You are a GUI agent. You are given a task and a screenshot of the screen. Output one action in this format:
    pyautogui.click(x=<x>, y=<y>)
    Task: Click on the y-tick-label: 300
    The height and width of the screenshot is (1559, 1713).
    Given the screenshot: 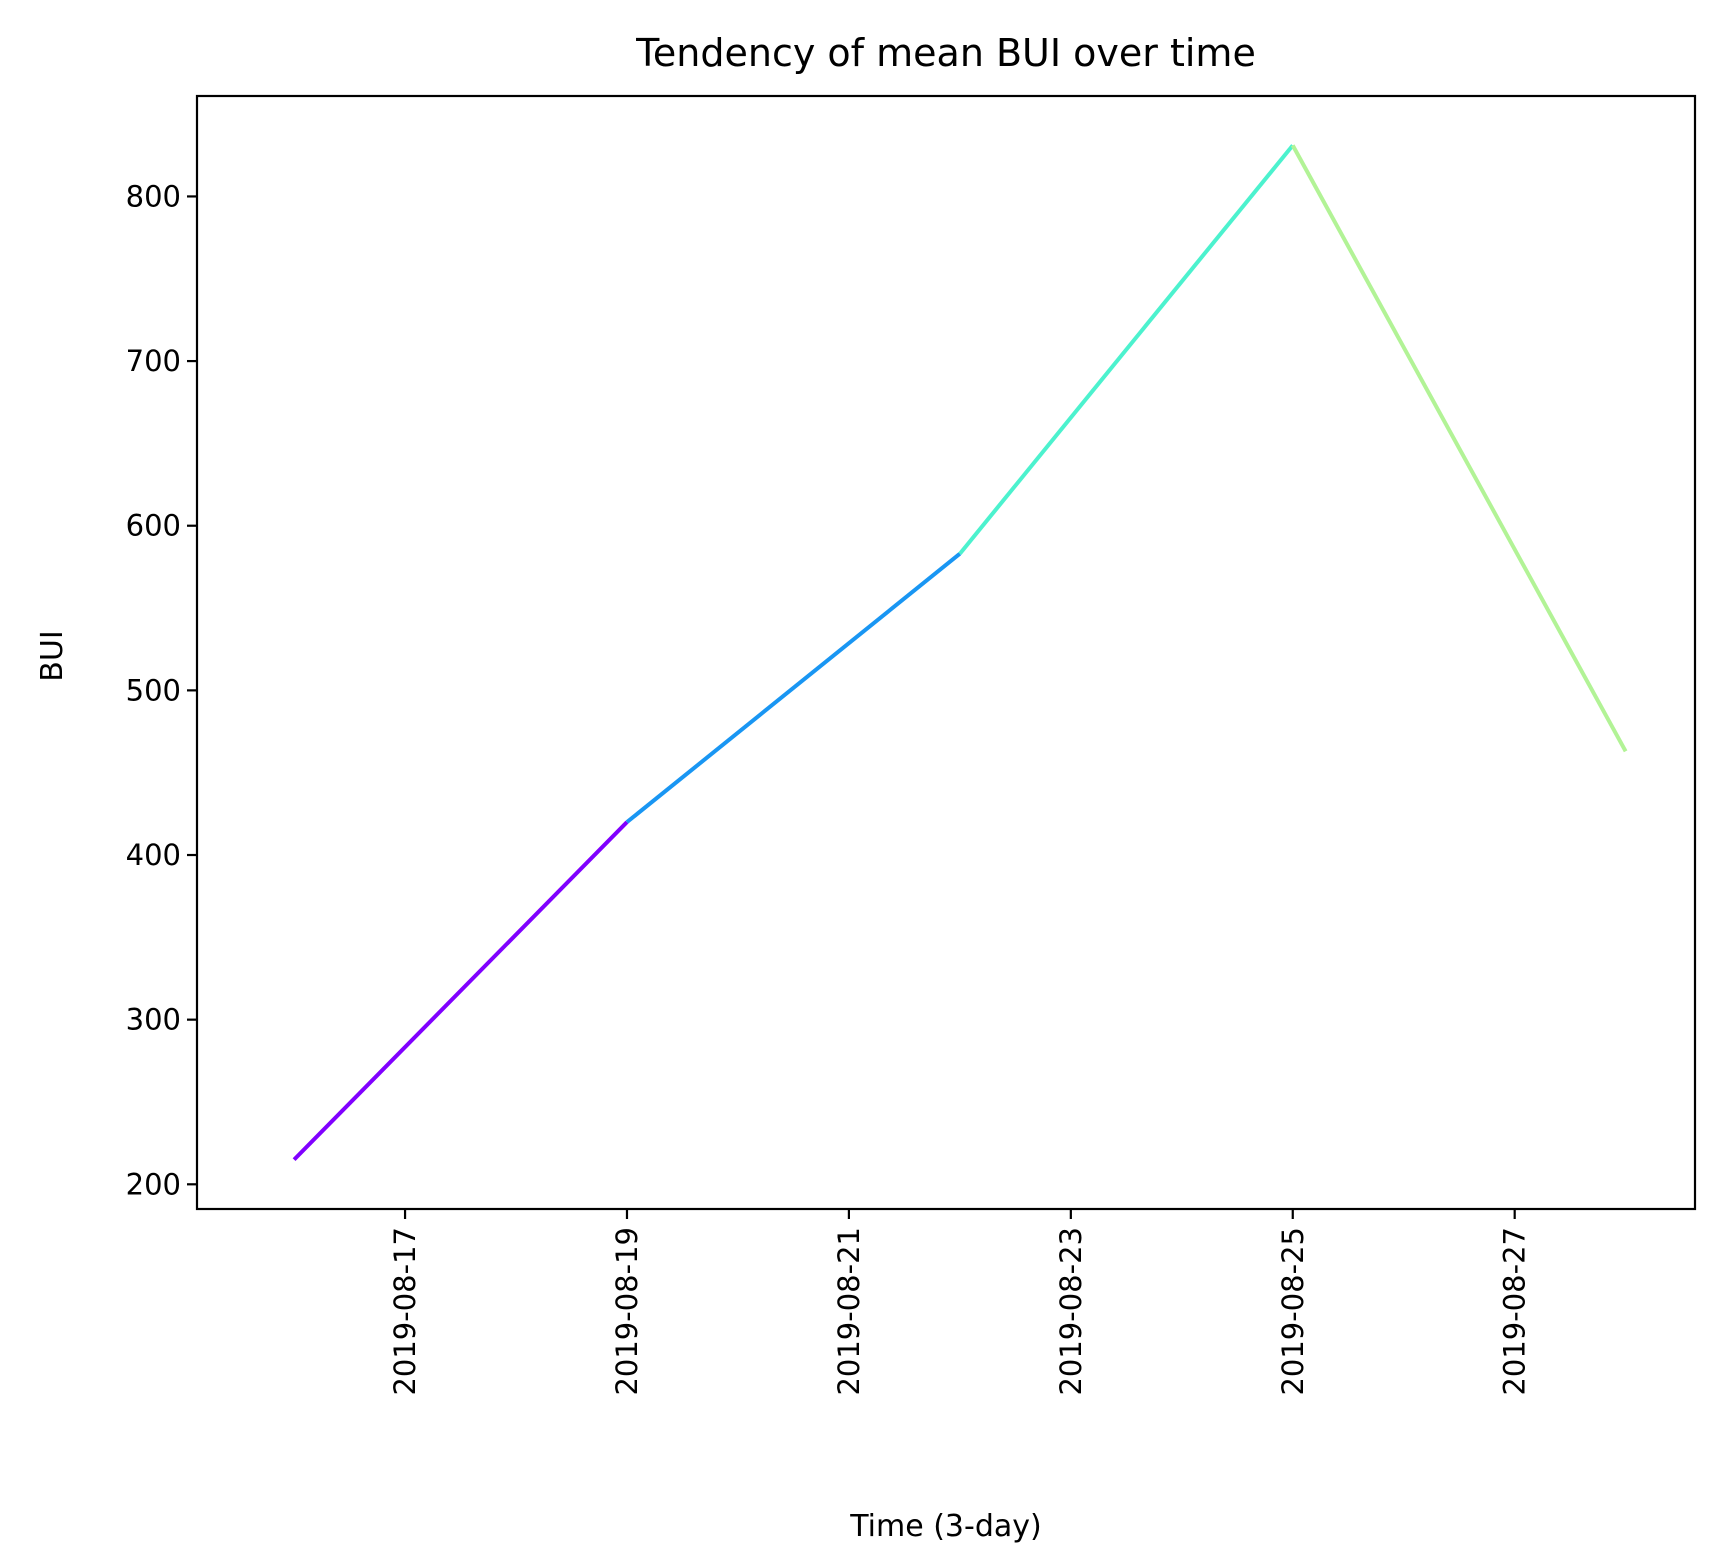 What is the action you would take?
    pyautogui.click(x=153, y=1020)
    